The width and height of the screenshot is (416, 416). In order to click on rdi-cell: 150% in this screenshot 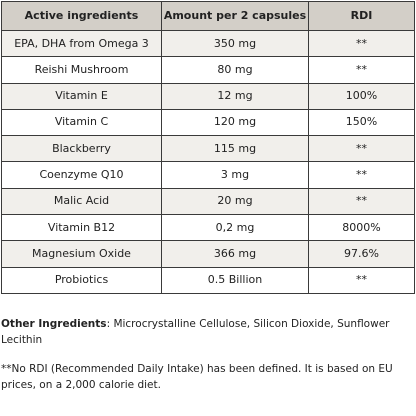, I will do `click(361, 122)`.